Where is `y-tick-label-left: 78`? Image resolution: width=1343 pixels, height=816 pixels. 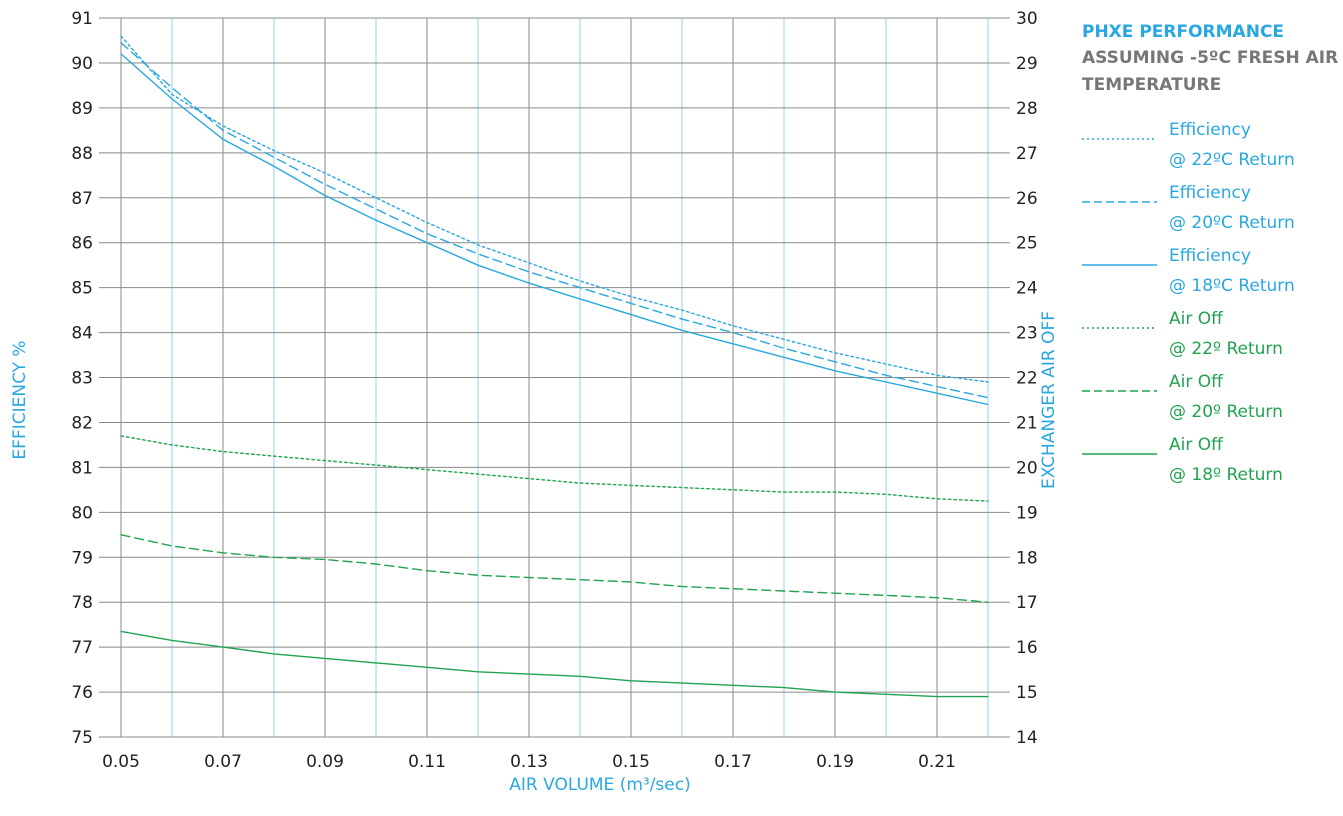
y-tick-label-left: 78 is located at coordinates (82, 603).